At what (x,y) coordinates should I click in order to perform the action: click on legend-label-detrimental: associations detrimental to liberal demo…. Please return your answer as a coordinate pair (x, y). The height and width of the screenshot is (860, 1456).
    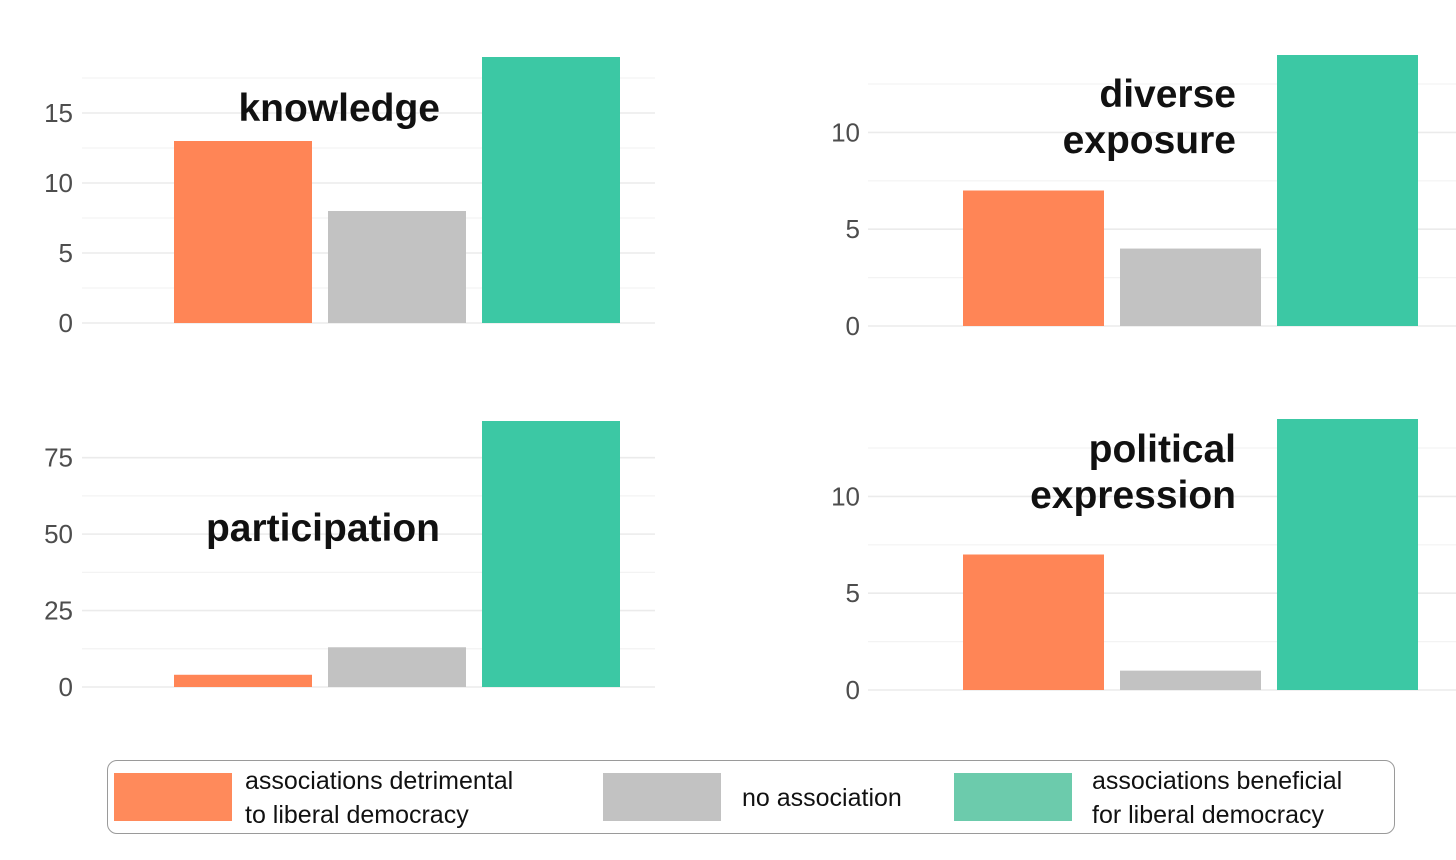
    Looking at the image, I should click on (379, 798).